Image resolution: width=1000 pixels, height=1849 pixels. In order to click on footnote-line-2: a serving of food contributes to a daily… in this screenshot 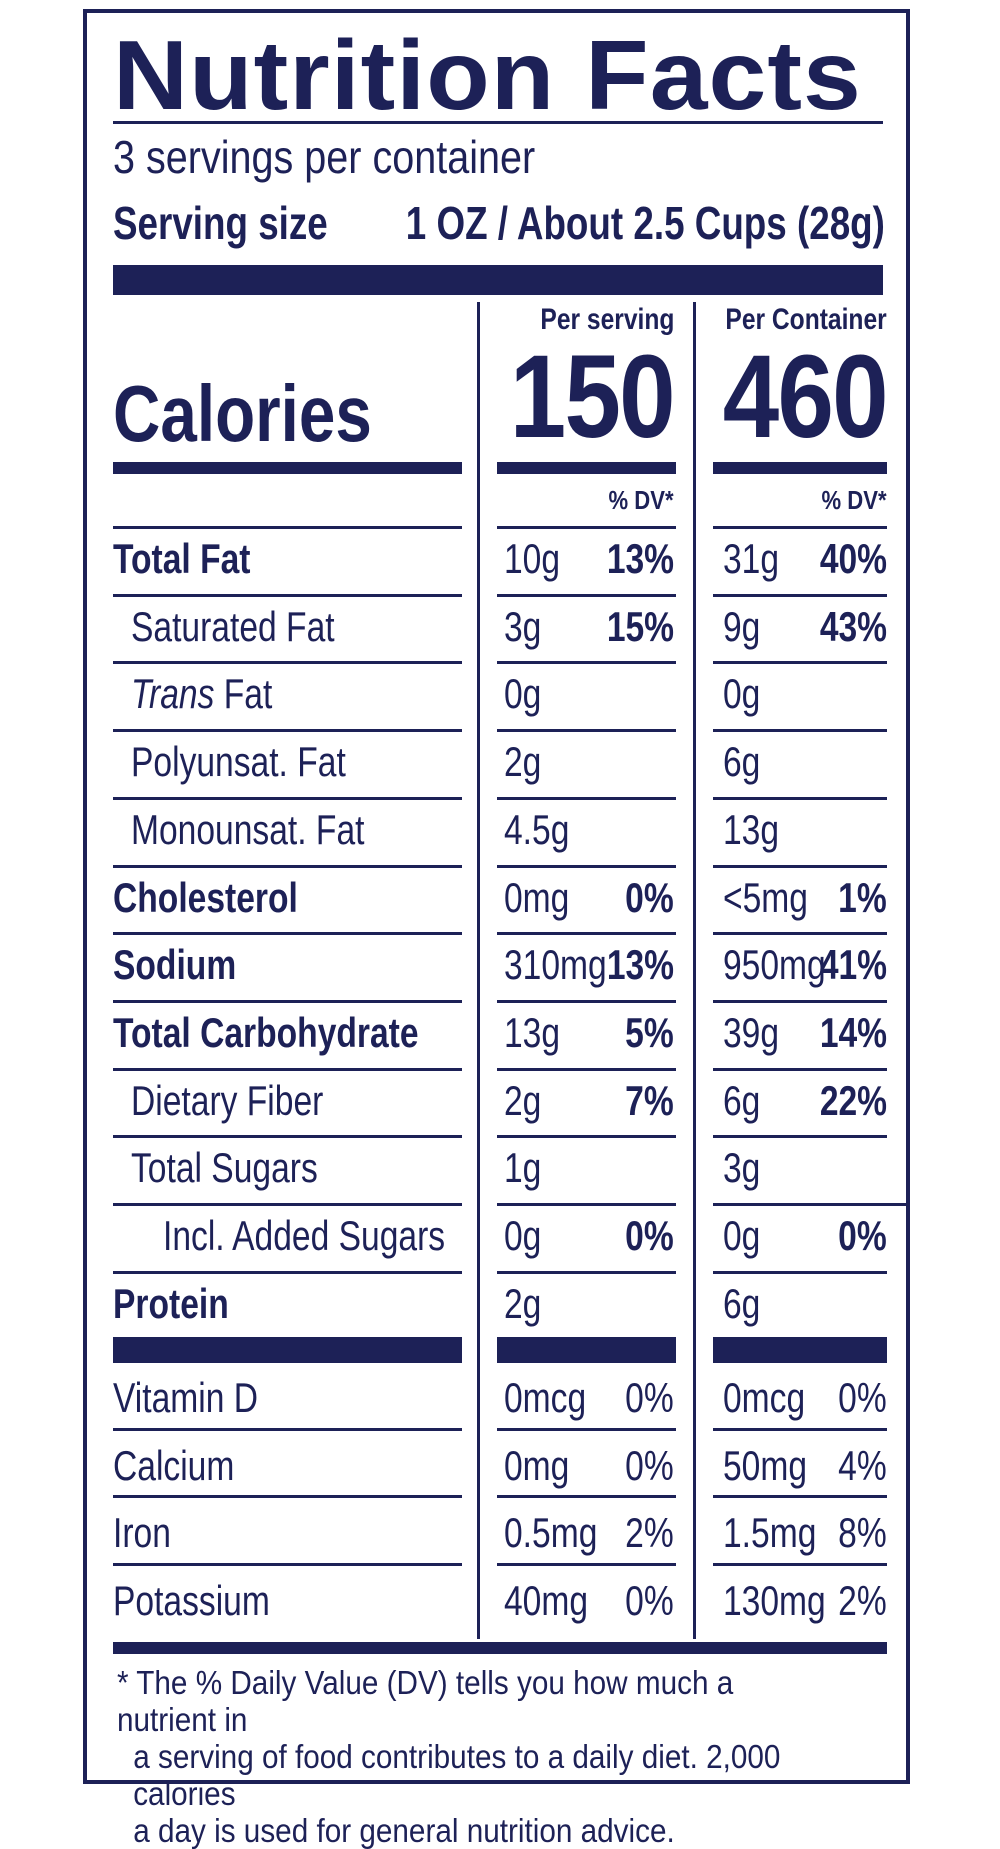, I will do `click(457, 1775)`.